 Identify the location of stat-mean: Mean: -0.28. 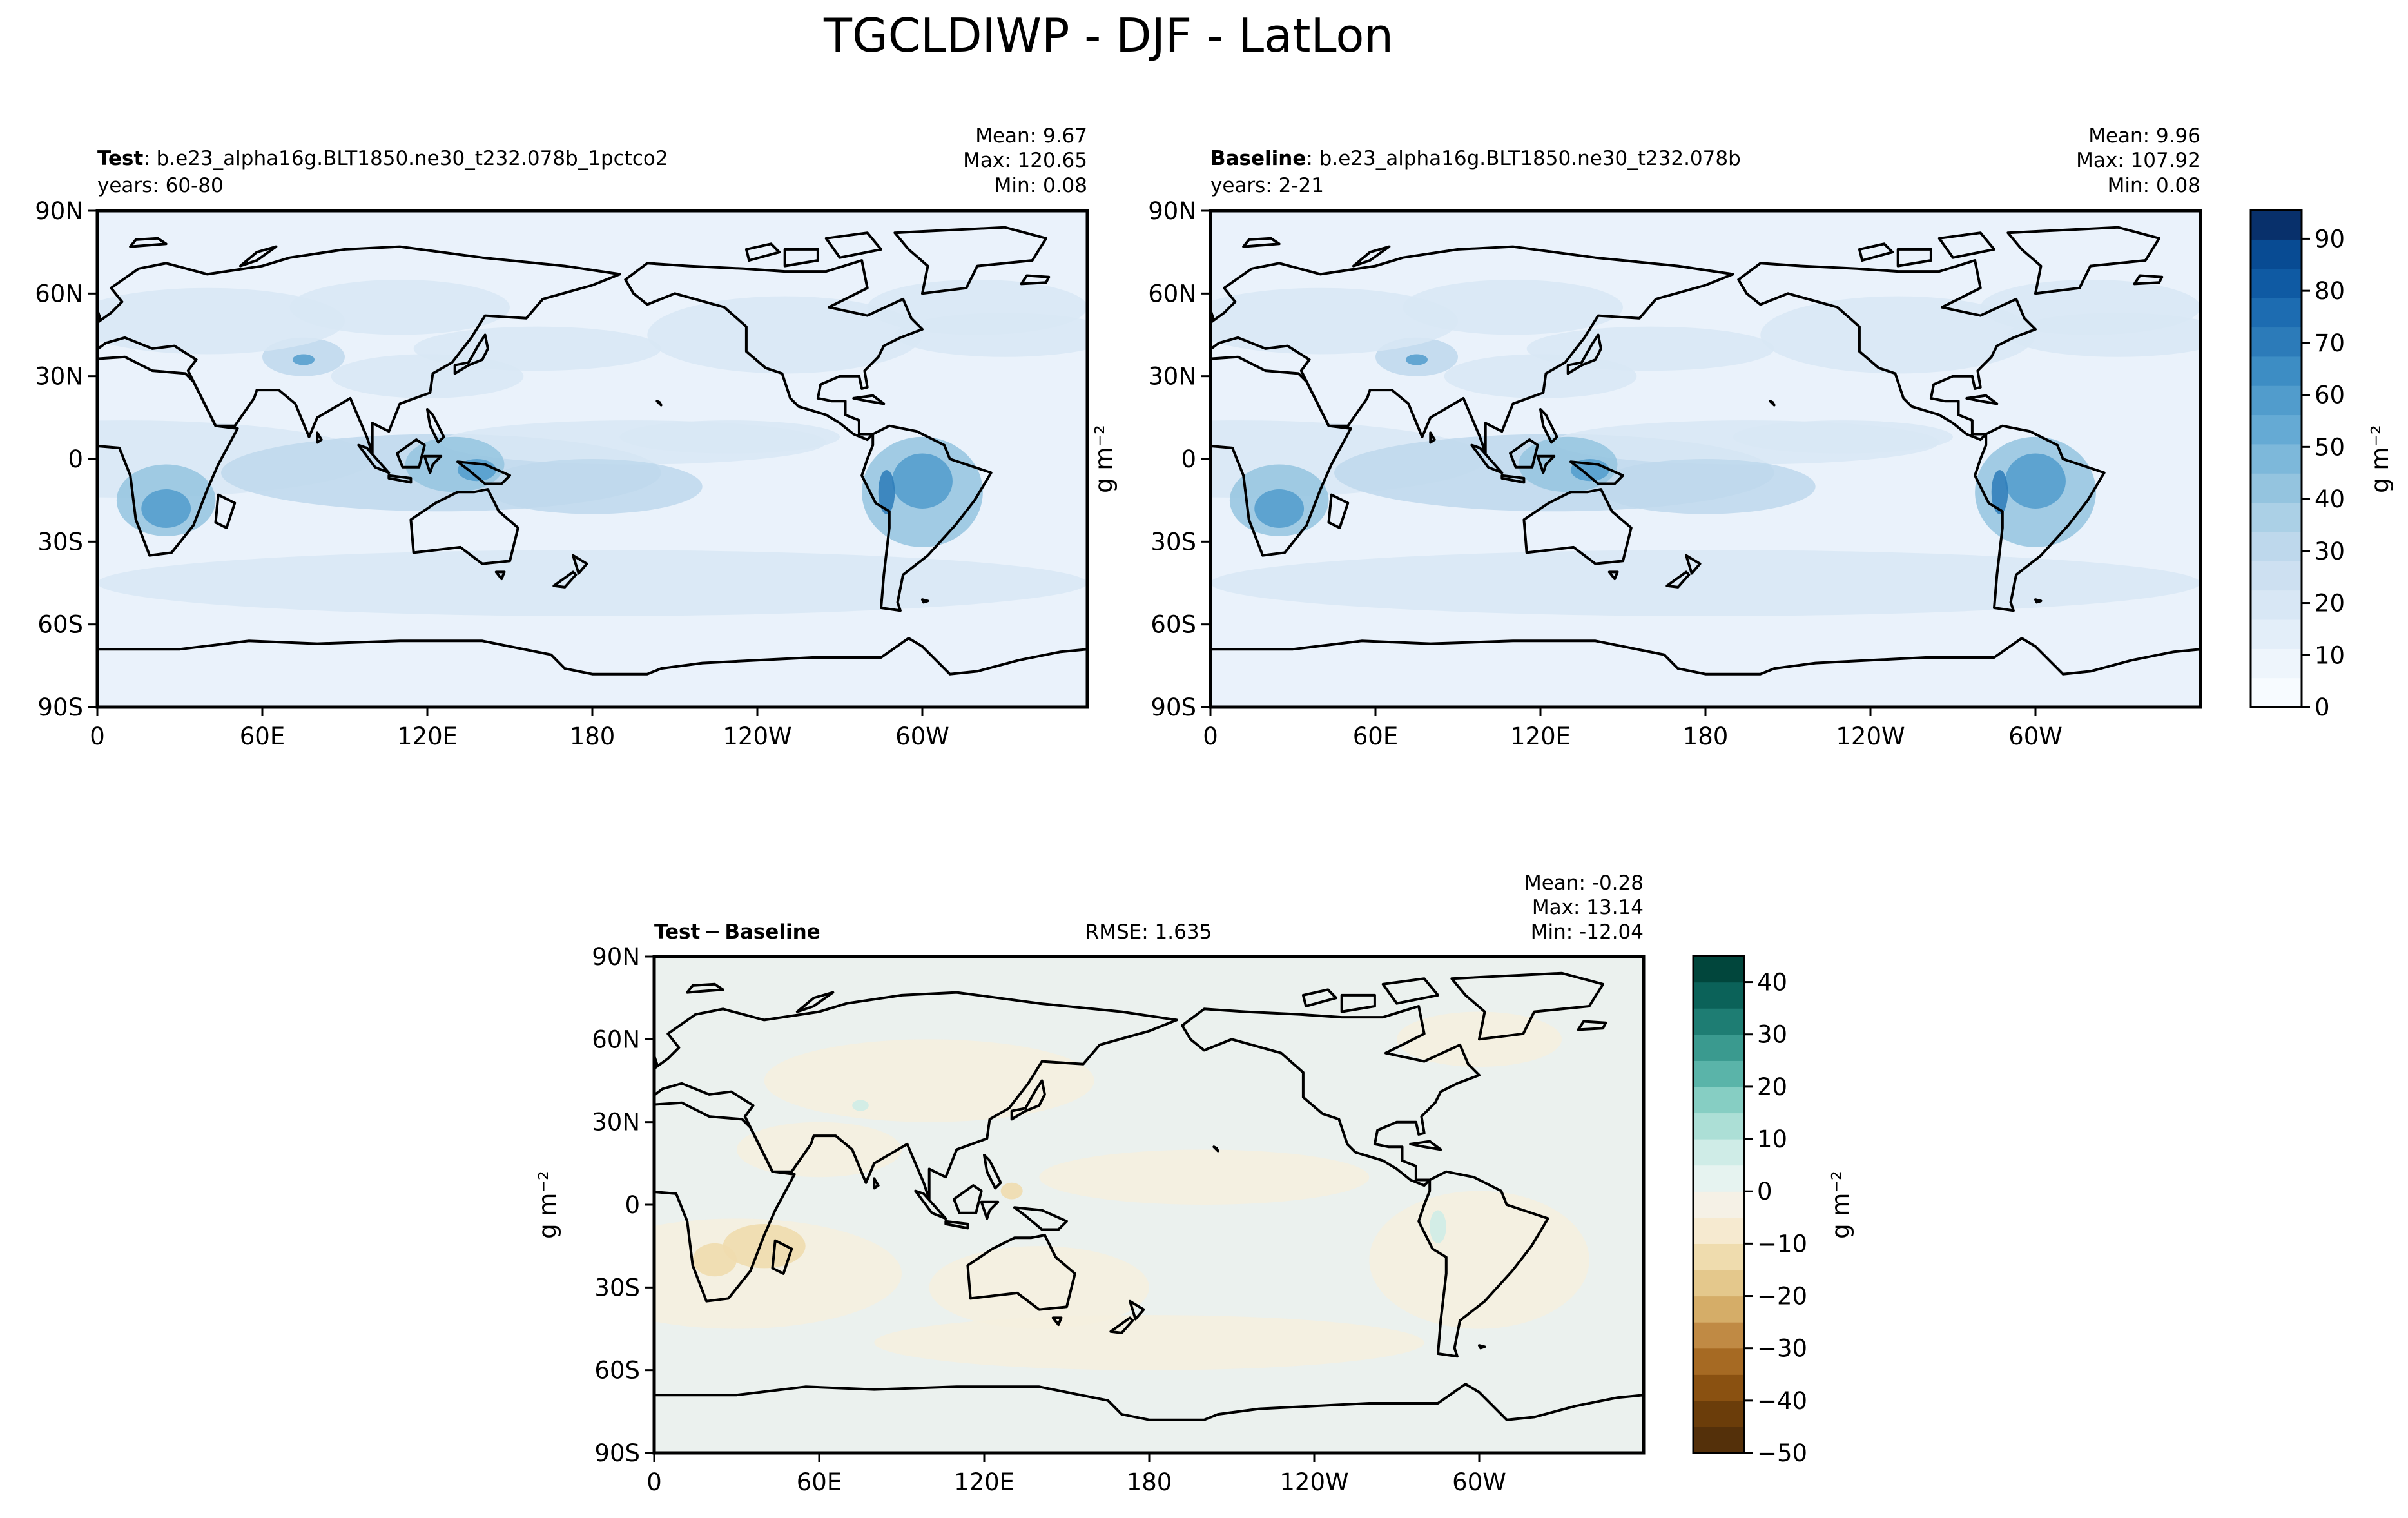
(1584, 883).